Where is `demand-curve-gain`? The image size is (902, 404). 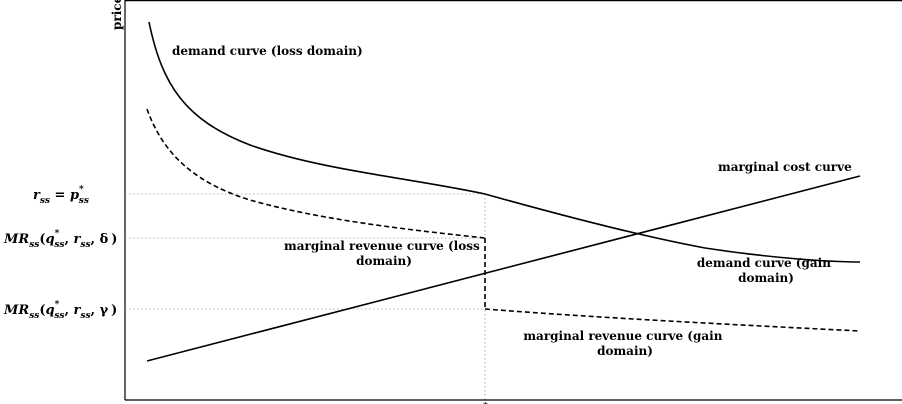
demand-curve-gain is located at coordinates (672, 228).